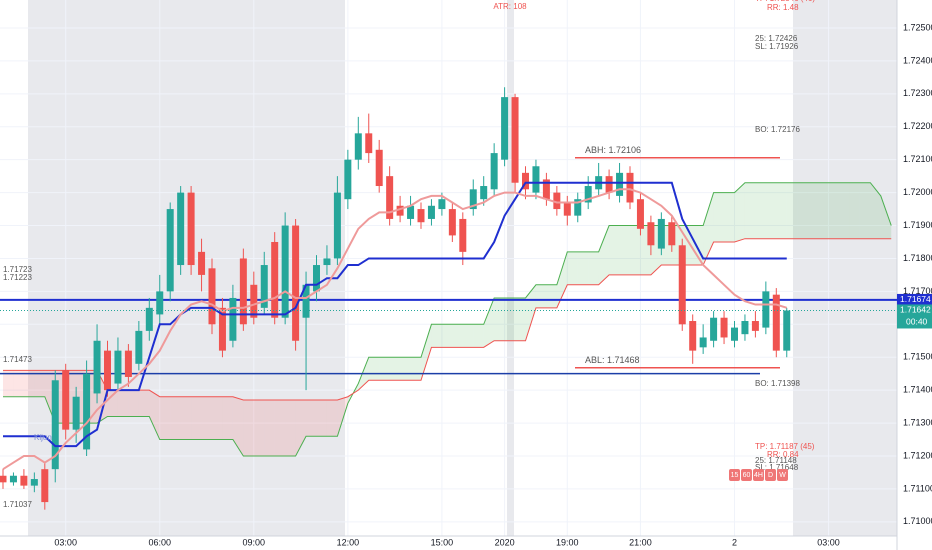 The width and height of the screenshot is (932, 550). Describe the element at coordinates (917, 390) in the screenshot. I see `y-tick-label: 1.71400` at that location.